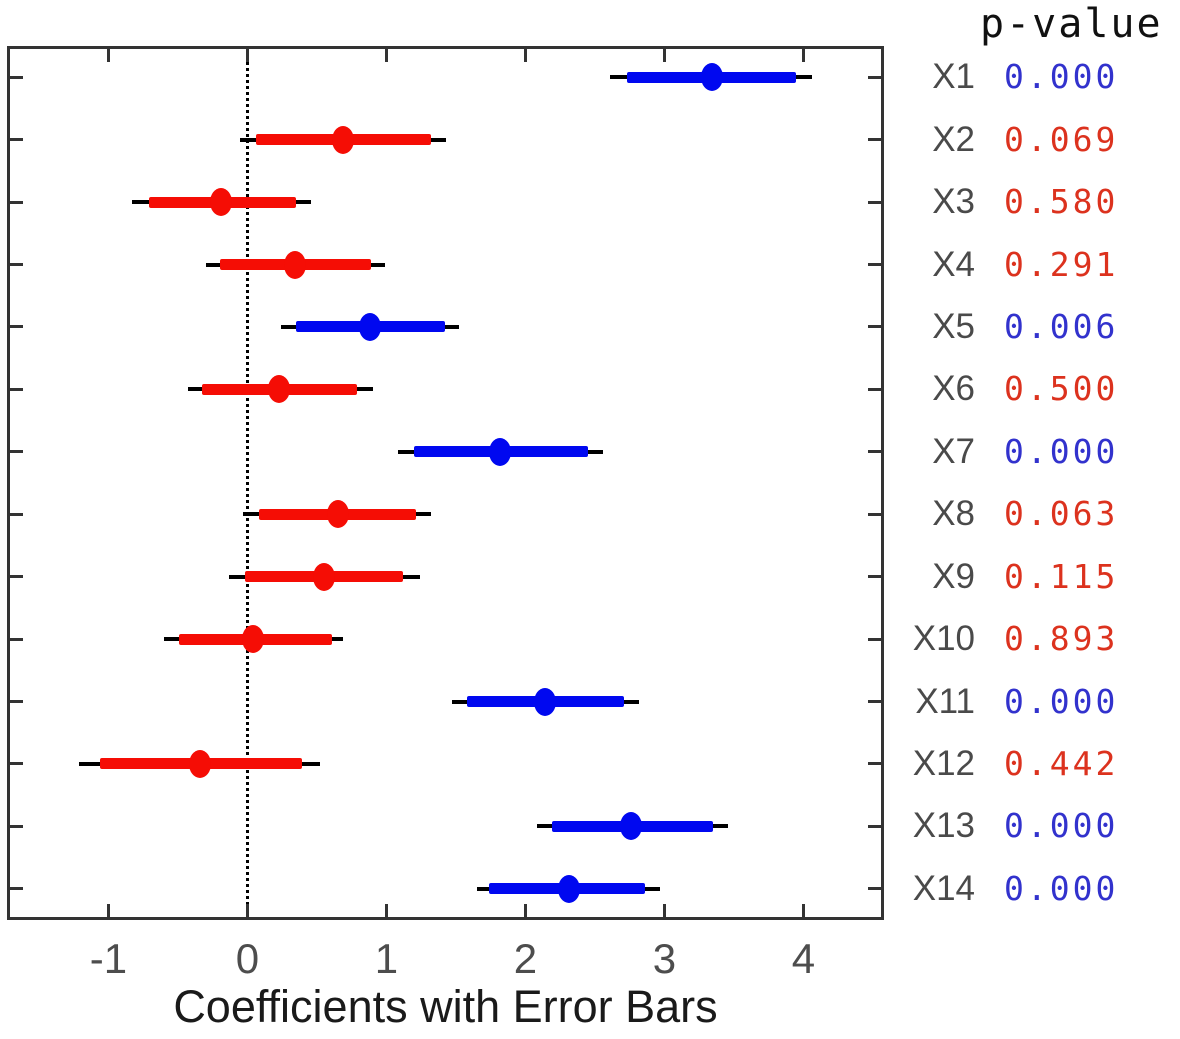 Image resolution: width=1180 pixels, height=1039 pixels. Describe the element at coordinates (445, 1006) in the screenshot. I see `x-axis-title: Coefficients with Error Bars` at that location.